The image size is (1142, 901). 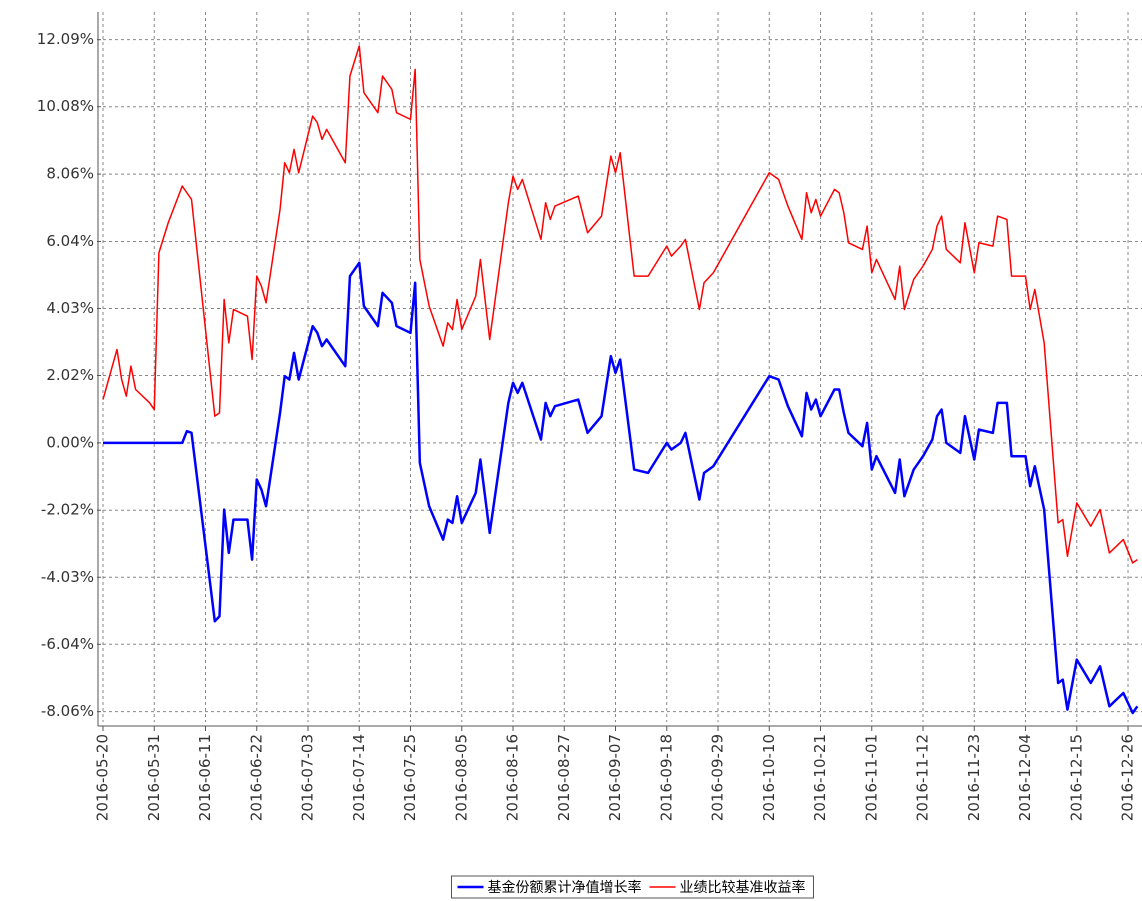 I want to click on legend-label: 基金份额累计净值增长率, so click(x=565, y=887).